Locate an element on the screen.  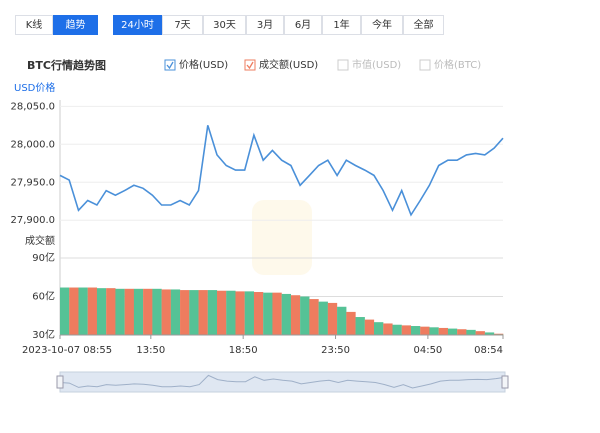
tab-button: 趋势 is located at coordinates (75, 25).